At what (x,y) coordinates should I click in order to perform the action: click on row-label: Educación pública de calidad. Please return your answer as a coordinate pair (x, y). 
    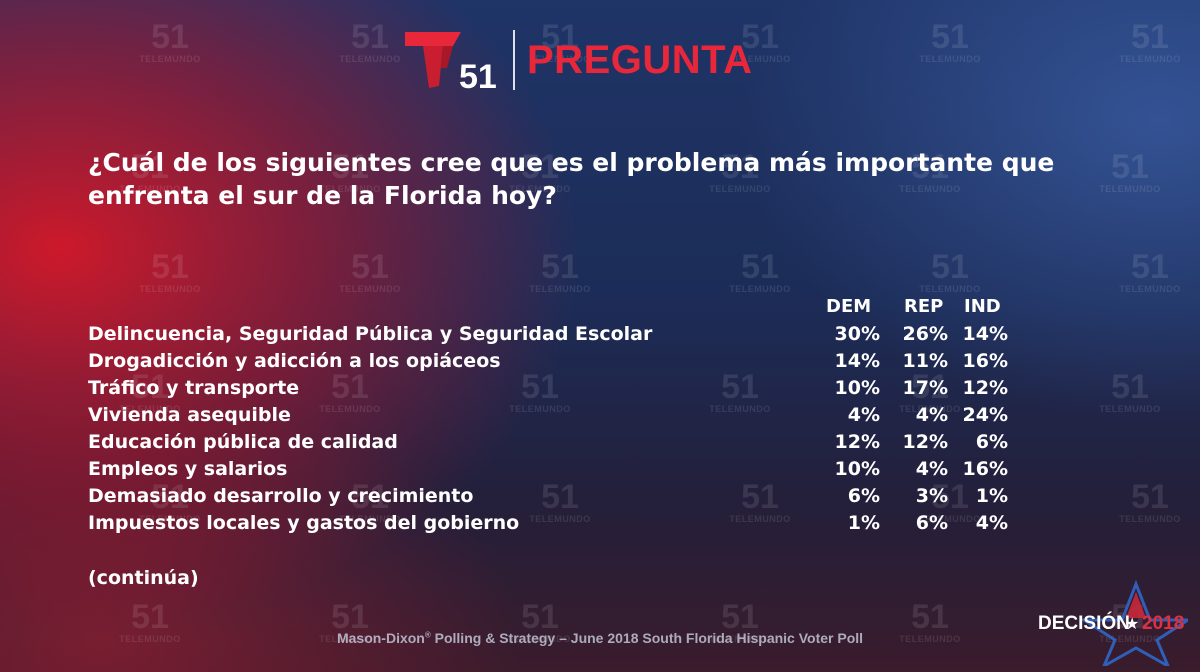
    Looking at the image, I should click on (243, 442).